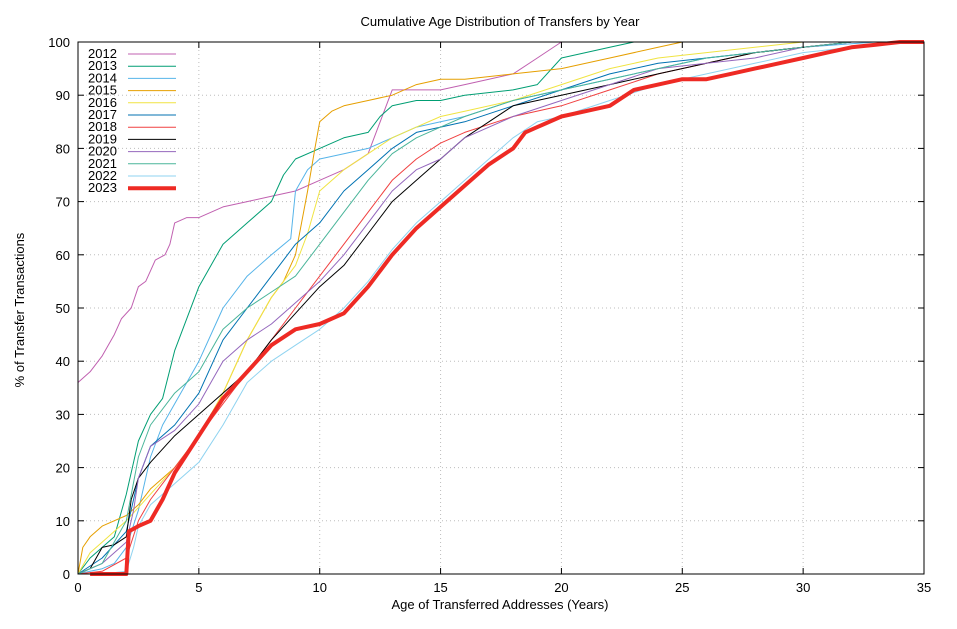 The width and height of the screenshot is (957, 629). What do you see at coordinates (102, 126) in the screenshot?
I see `legend-label-2018: 2018` at bounding box center [102, 126].